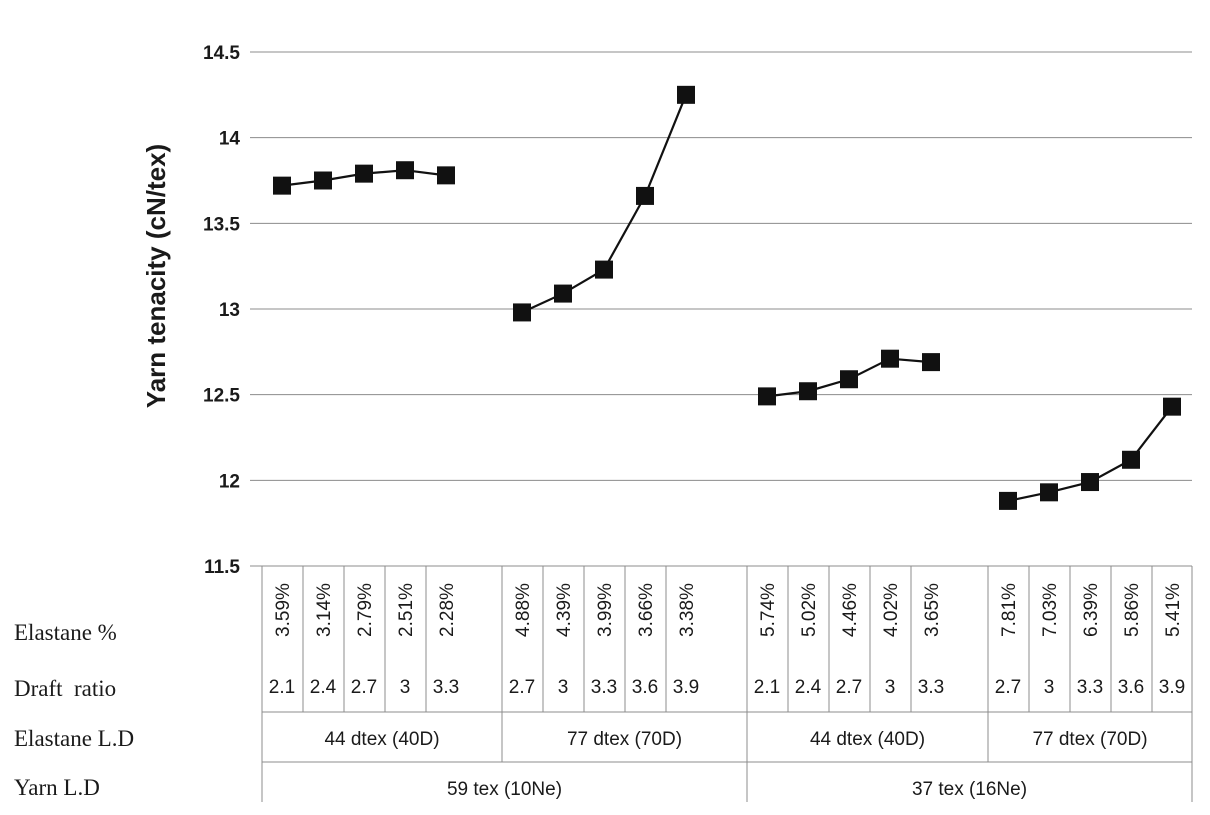  I want to click on elastane-pct-label: 7.03%, so click(1050, 610).